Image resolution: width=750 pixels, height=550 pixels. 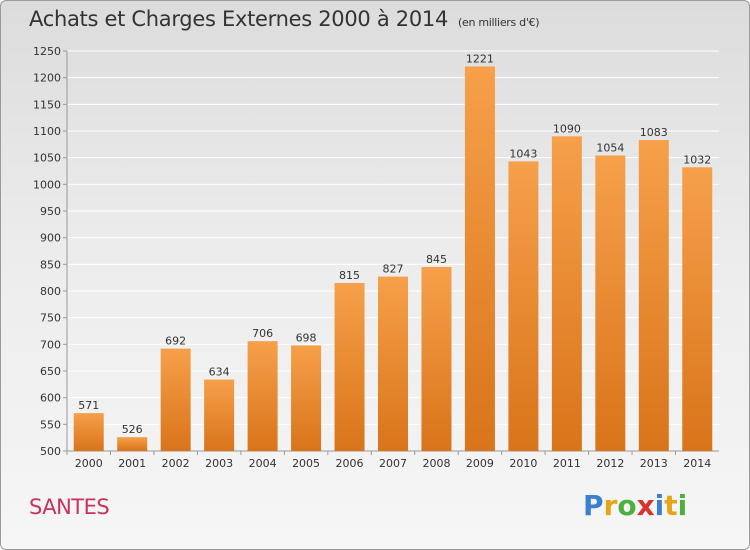 What do you see at coordinates (306, 463) in the screenshot?
I see `x-tick-label: 2005` at bounding box center [306, 463].